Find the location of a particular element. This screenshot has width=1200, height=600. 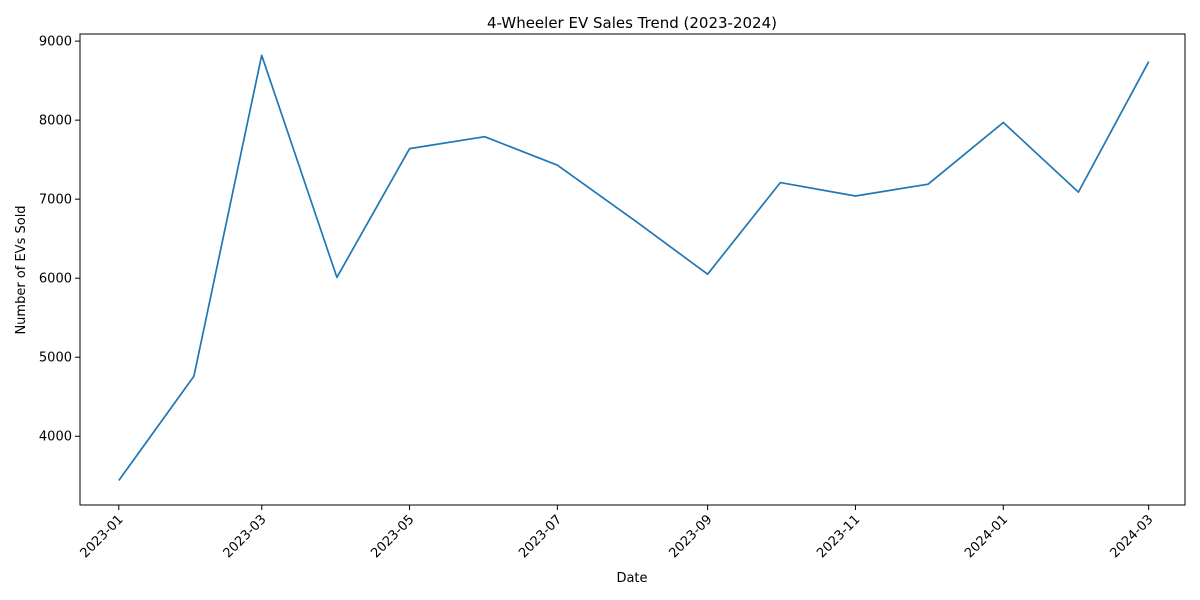

x-tick-label: 2023-07 is located at coordinates (540, 536).